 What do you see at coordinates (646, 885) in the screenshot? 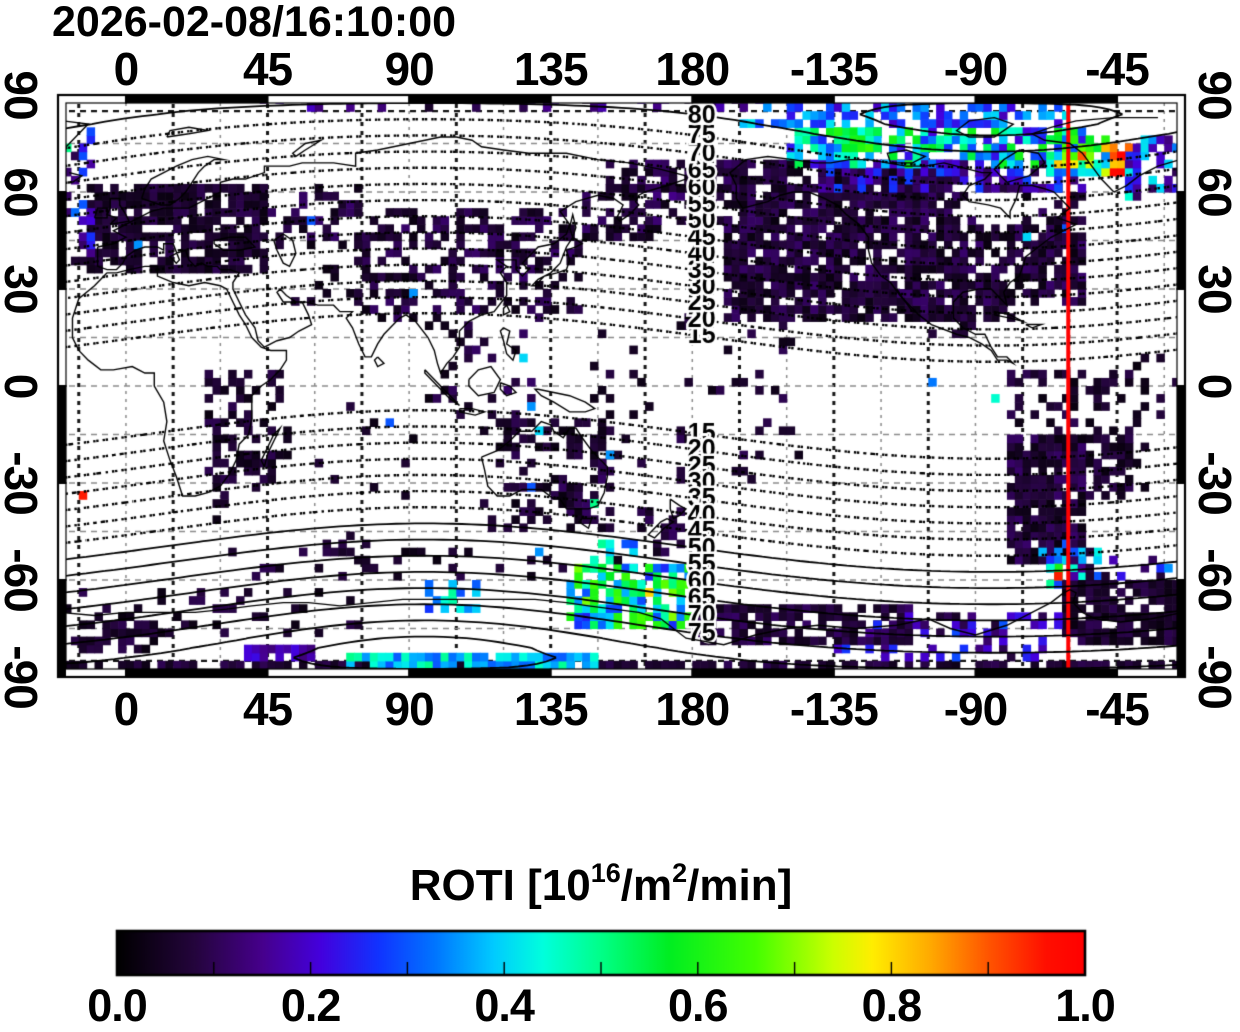
I see `colorbar-title-mid: /m` at bounding box center [646, 885].